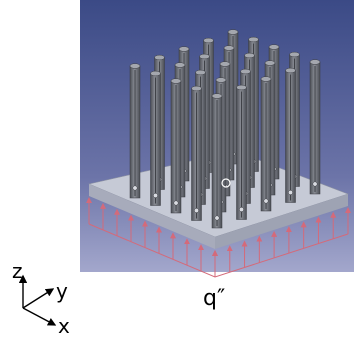 This screenshot has width=354, height=338. What do you see at coordinates (62, 291) in the screenshot?
I see `y-axis-label: y` at bounding box center [62, 291].